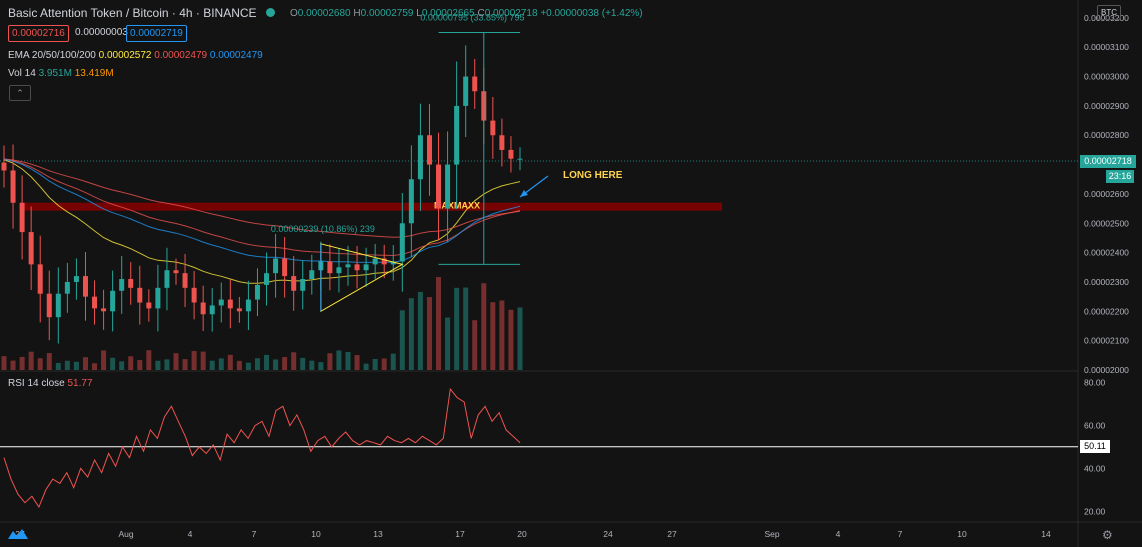  I want to click on tradingview-logo-icon, so click(18, 534).